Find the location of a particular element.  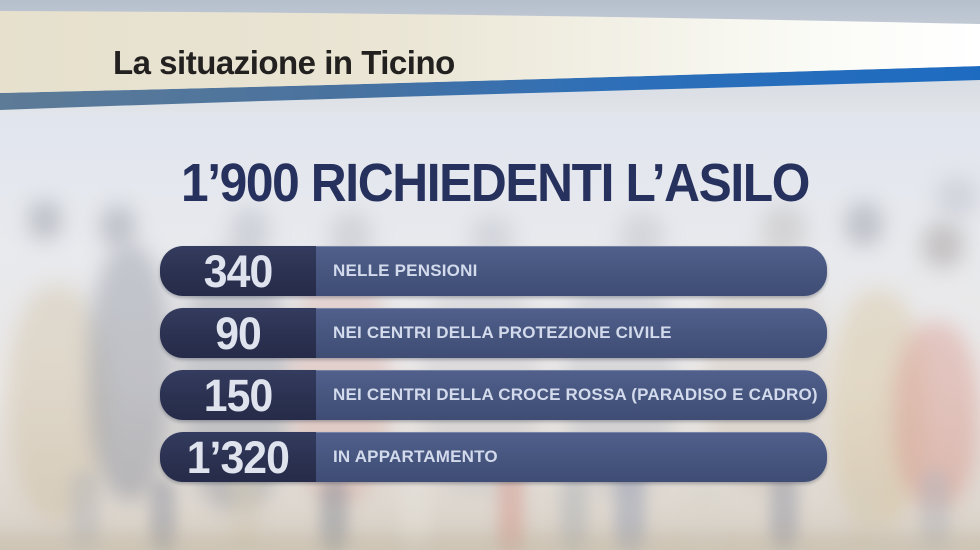

stat-label-bar: IN APPARTAMENTO is located at coordinates (571, 457).